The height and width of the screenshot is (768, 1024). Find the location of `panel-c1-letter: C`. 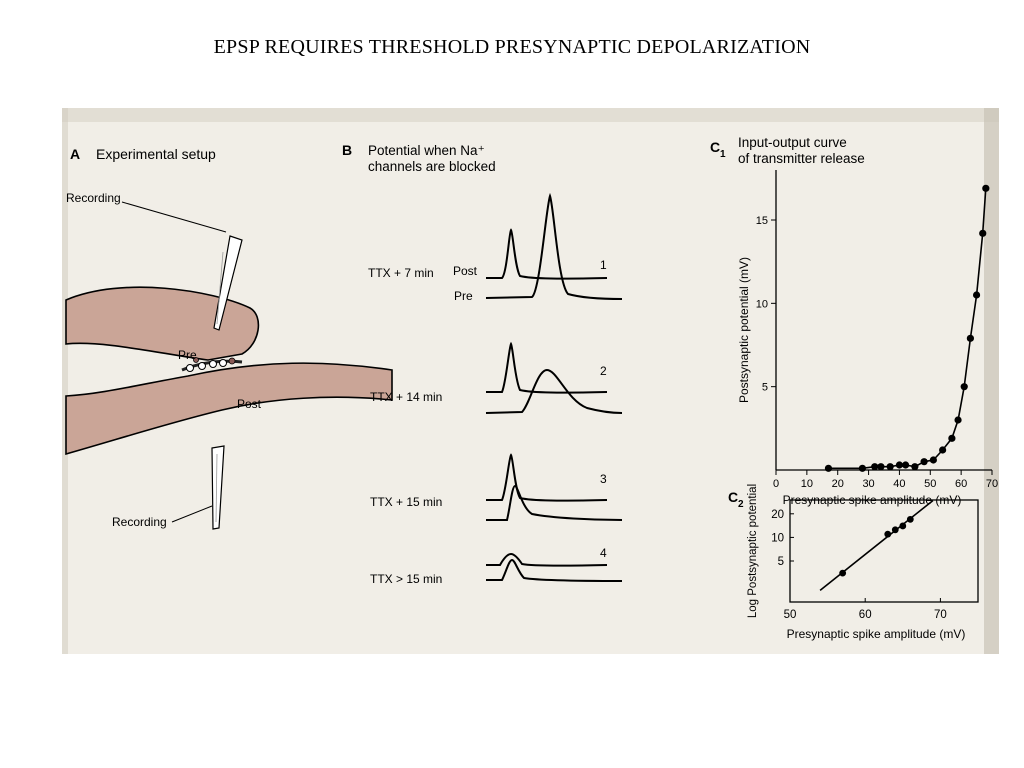

panel-c1-letter: C is located at coordinates (715, 147).